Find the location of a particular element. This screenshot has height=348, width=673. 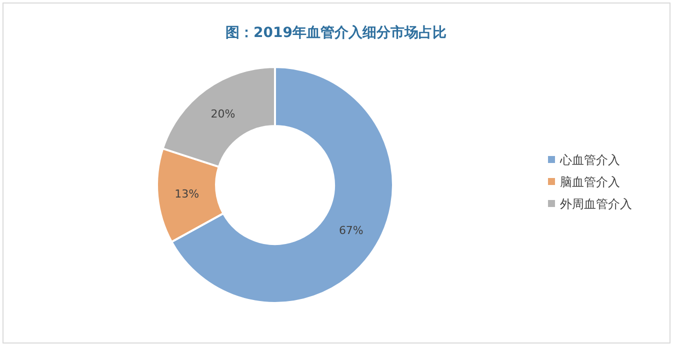

data-label: 13% is located at coordinates (187, 193).